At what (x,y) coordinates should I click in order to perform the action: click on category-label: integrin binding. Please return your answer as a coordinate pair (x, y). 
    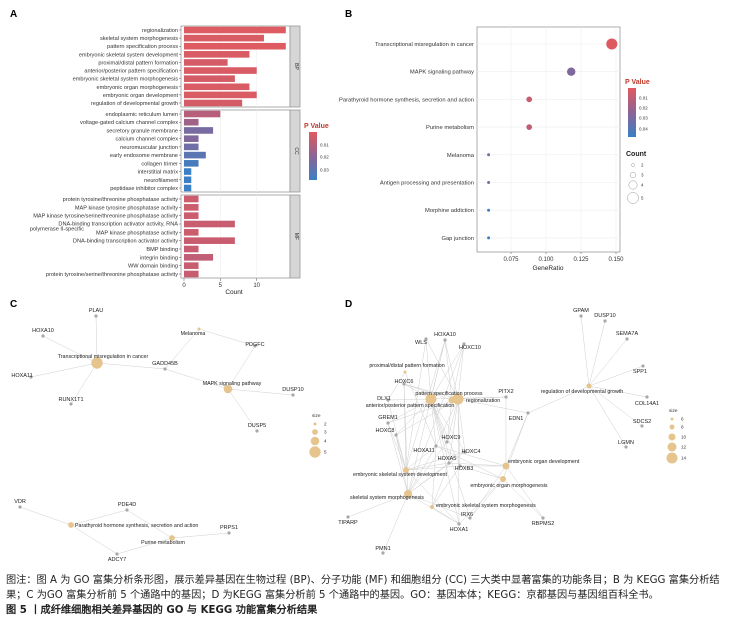
    Looking at the image, I should click on (159, 258).